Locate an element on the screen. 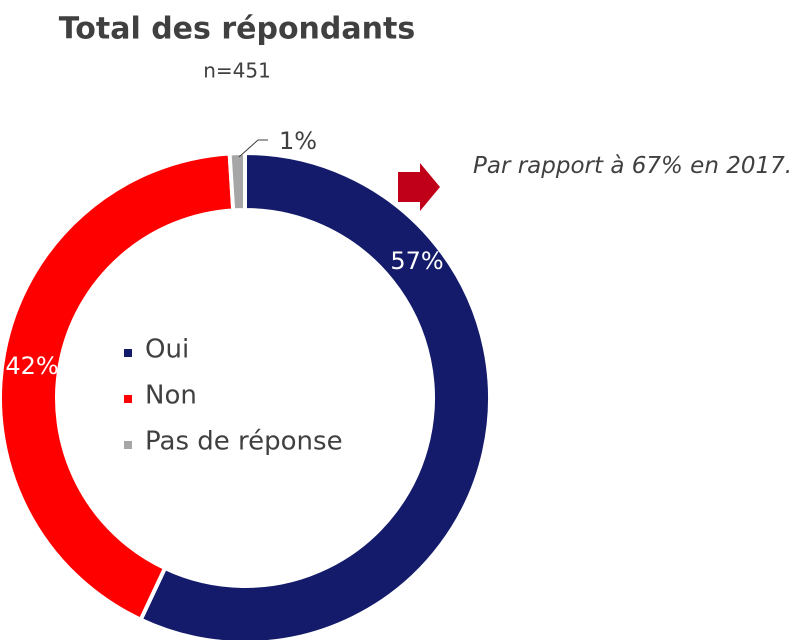 The image size is (799, 640). chart-title: Total des répondants is located at coordinates (237, 29).